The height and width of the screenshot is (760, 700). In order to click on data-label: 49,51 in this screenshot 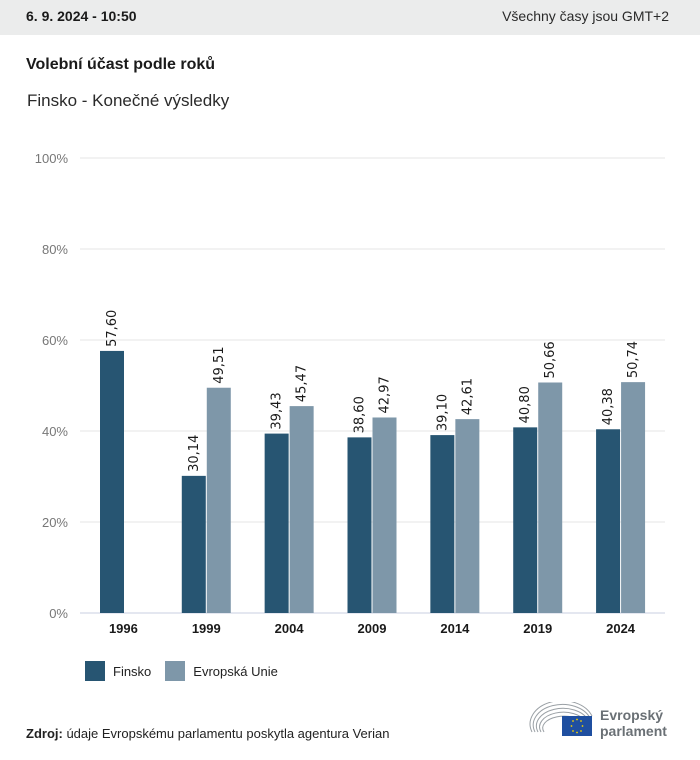, I will do `click(219, 365)`.